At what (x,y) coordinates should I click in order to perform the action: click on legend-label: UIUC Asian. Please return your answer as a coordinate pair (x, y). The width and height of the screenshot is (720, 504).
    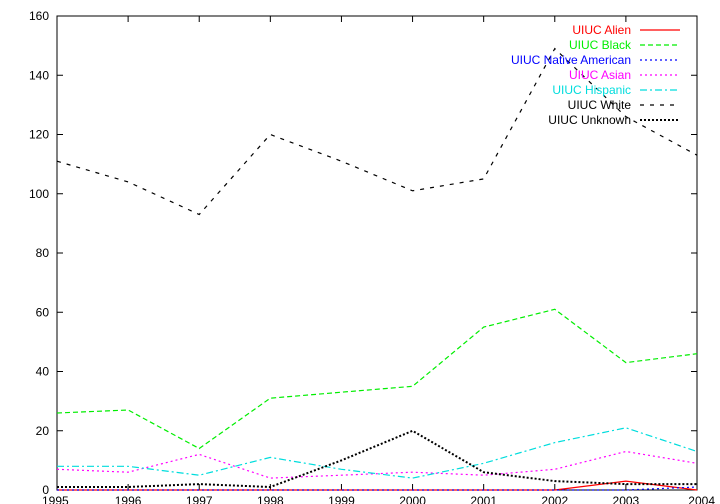
    Looking at the image, I should click on (600, 75).